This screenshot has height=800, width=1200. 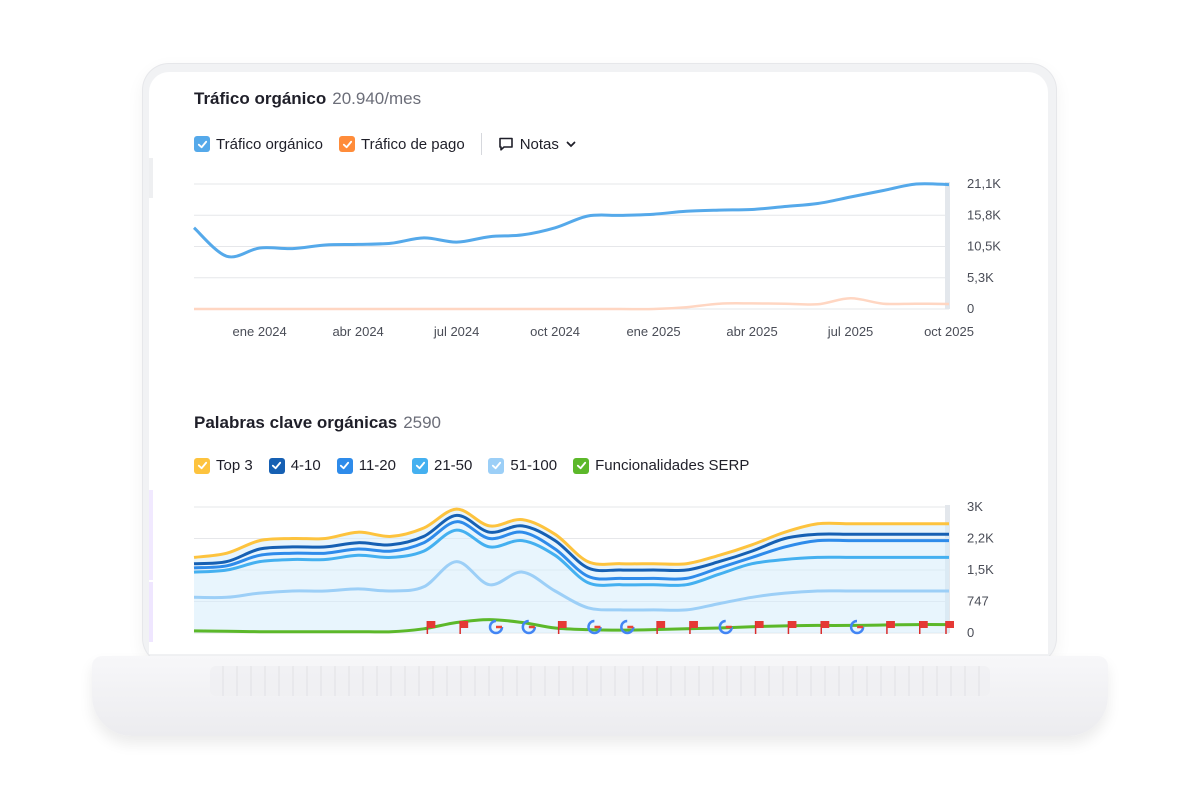 What do you see at coordinates (571, 220) in the screenshot?
I see `organic-traffic-line` at bounding box center [571, 220].